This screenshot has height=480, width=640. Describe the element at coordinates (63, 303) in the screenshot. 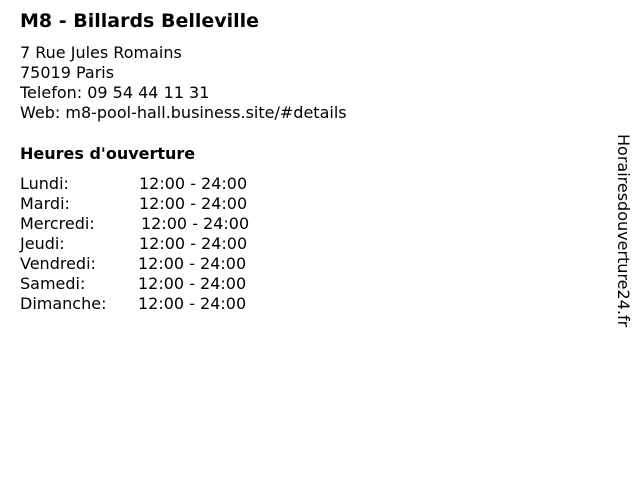

I see `day-label: Dimanche:` at that location.